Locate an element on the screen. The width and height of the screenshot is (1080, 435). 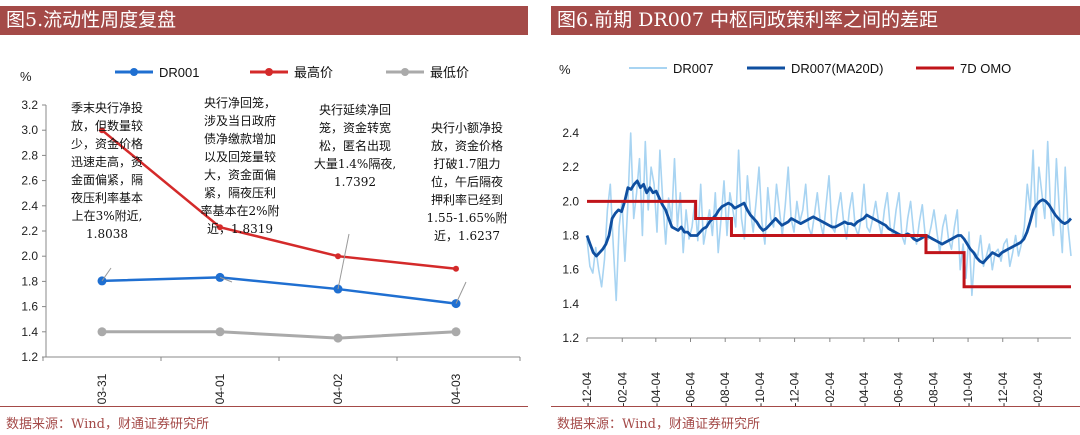
x-tick-label: 25-02-04 is located at coordinates (1038, 389).